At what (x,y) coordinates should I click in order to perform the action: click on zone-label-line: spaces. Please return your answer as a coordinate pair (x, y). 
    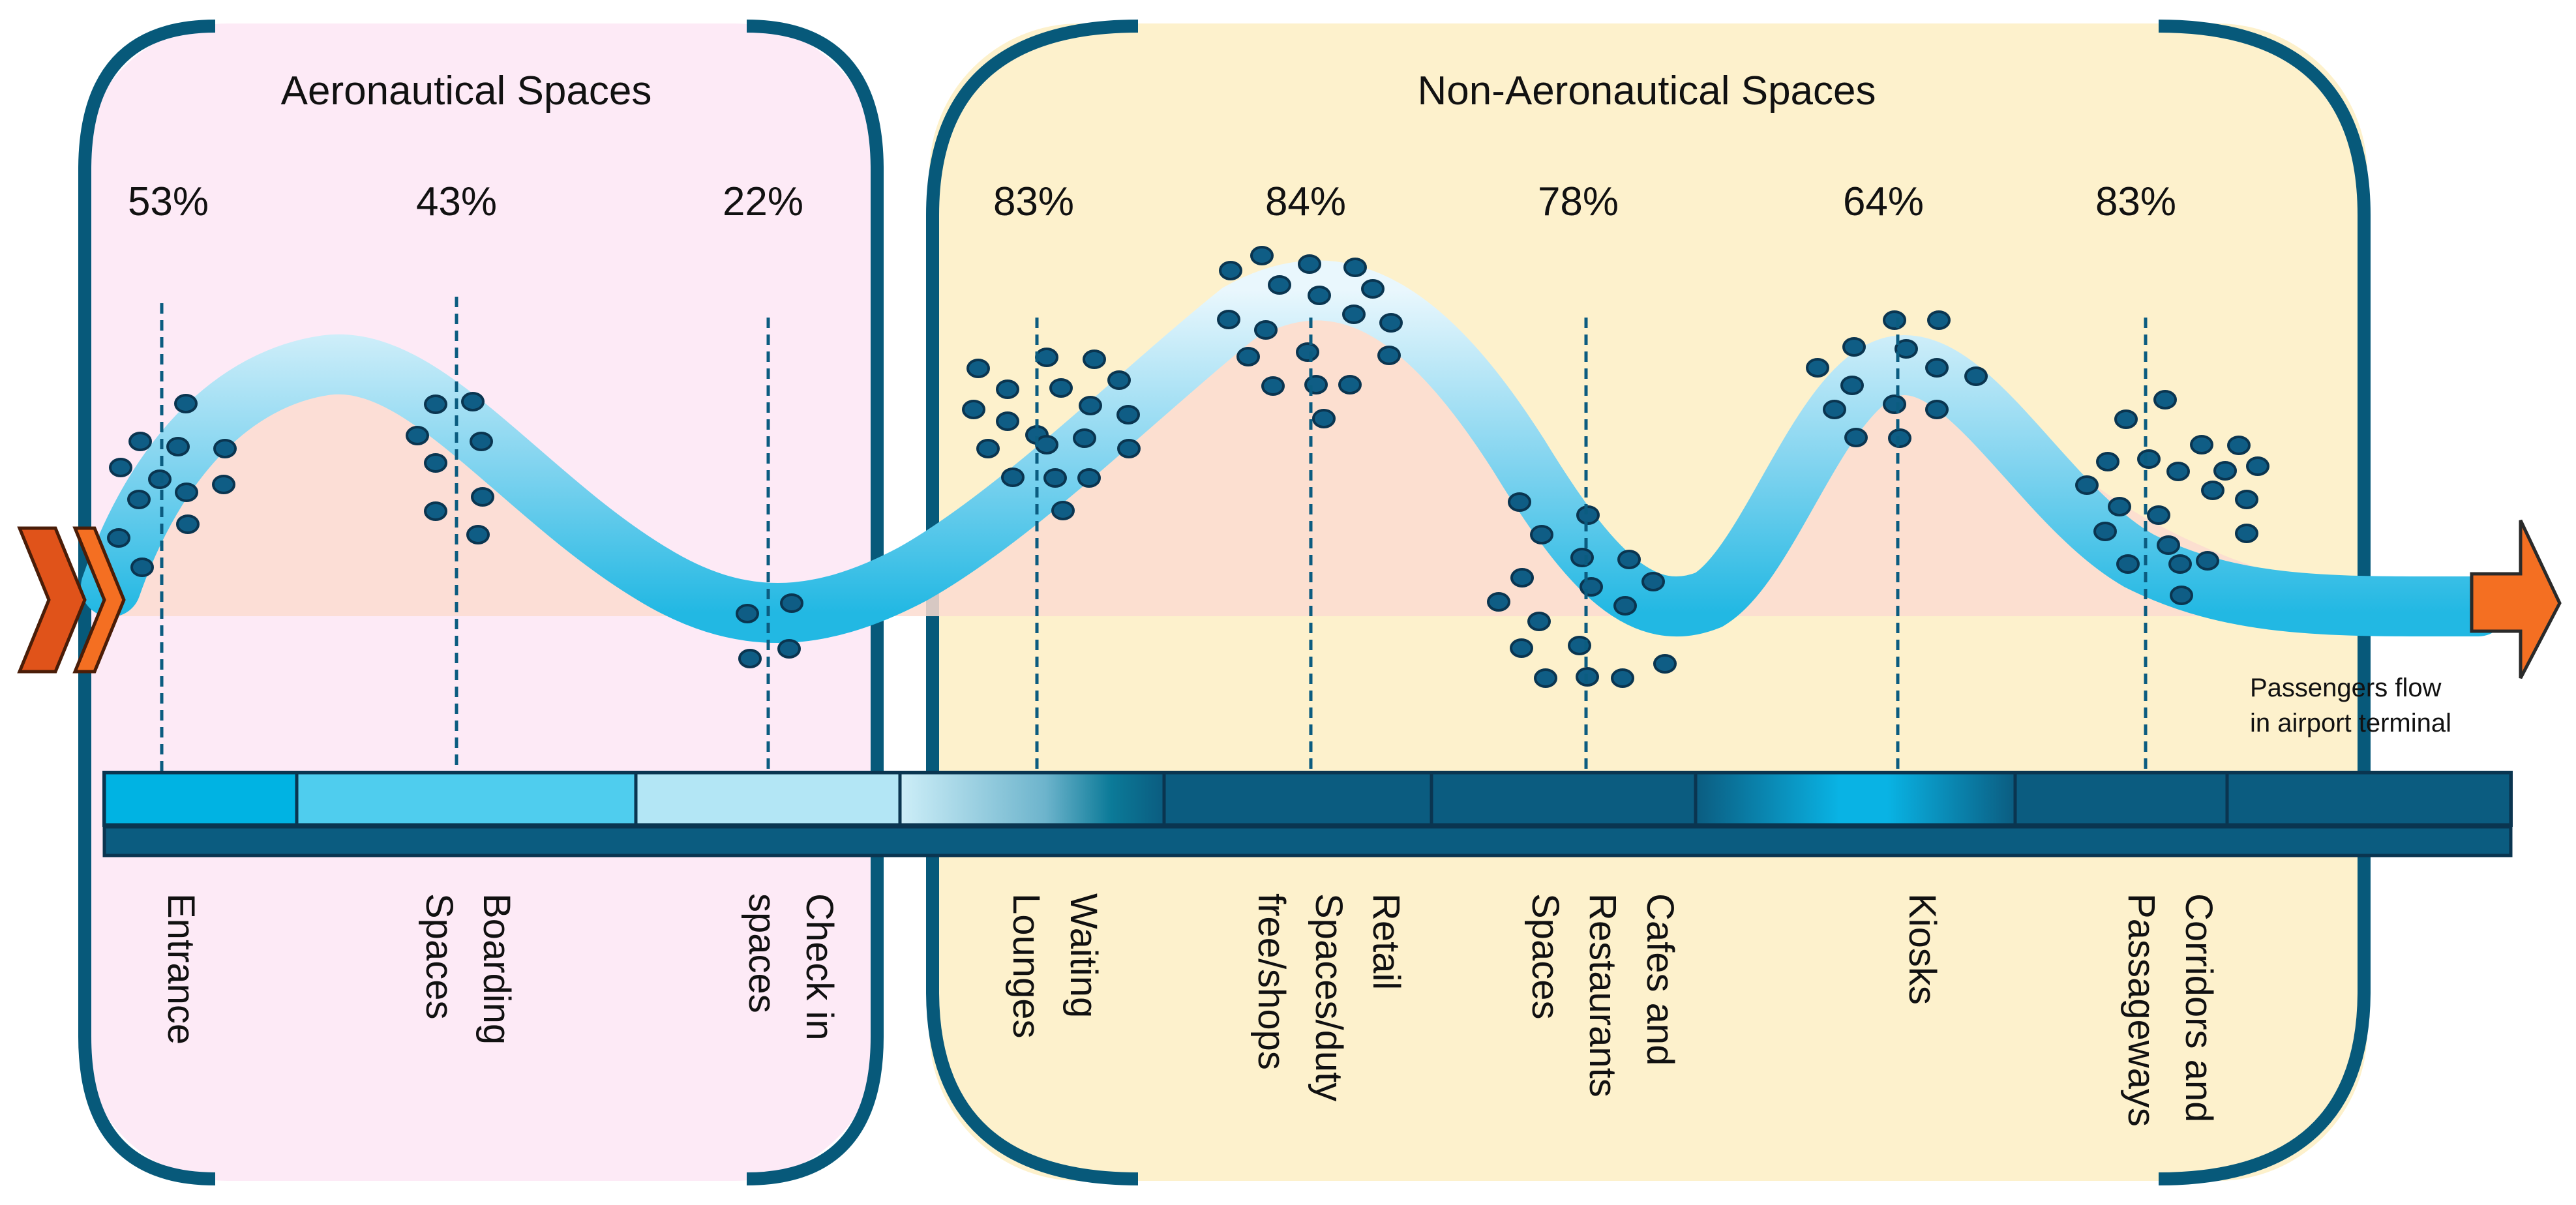
    Looking at the image, I should click on (762, 953).